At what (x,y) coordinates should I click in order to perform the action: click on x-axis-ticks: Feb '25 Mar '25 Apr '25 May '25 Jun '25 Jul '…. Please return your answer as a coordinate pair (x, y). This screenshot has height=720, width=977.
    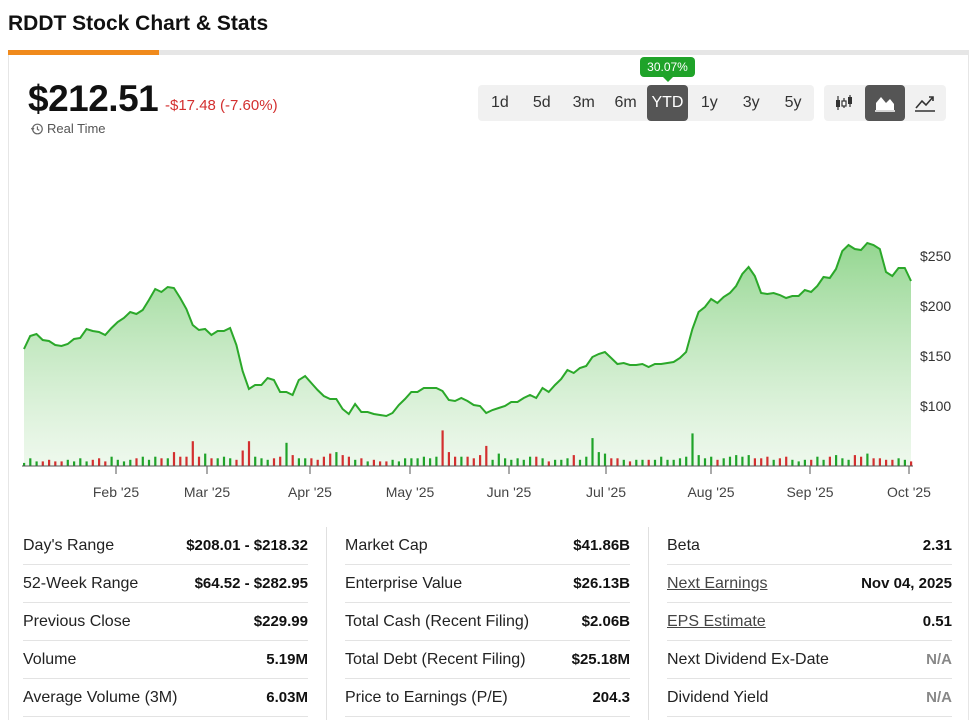
    Looking at the image, I should click on (512, 483).